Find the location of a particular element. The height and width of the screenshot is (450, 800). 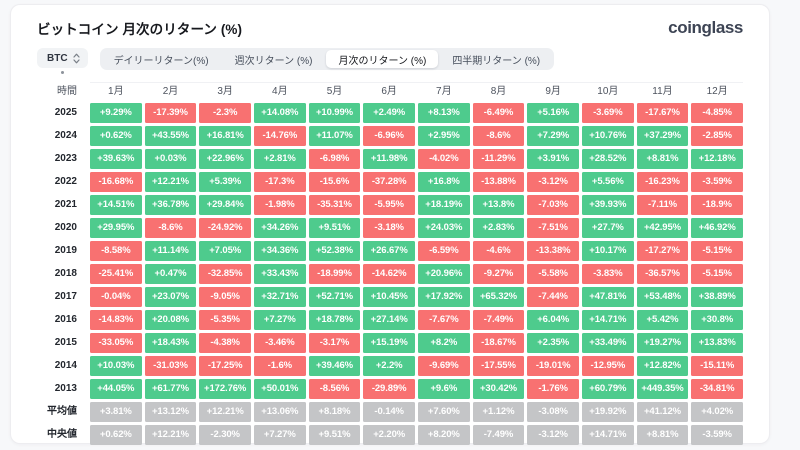

return-cell-2023-m9: +3.91% is located at coordinates (553, 159).